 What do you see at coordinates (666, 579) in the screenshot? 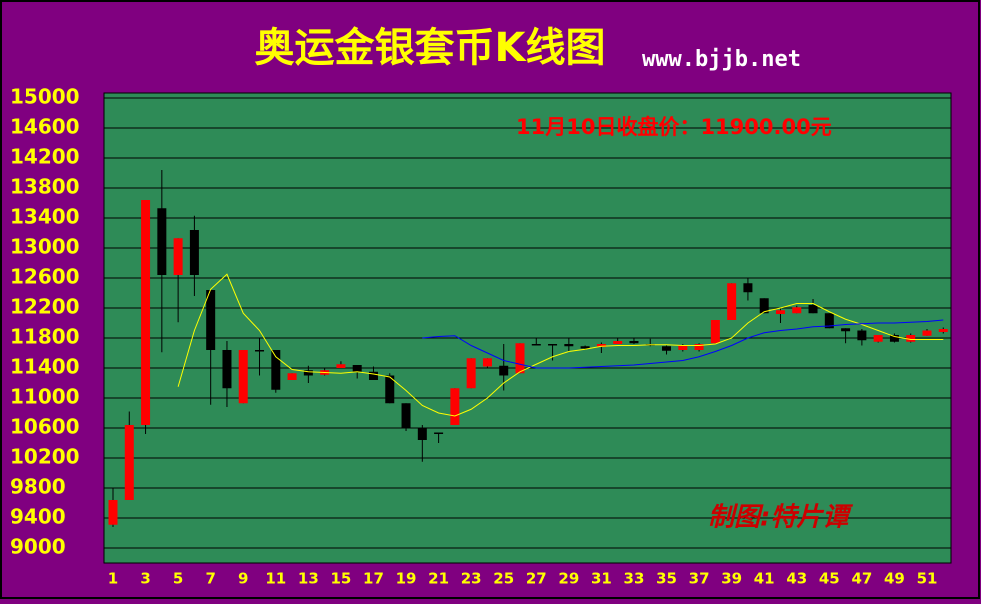
I see `x-tick-label: 35` at bounding box center [666, 579].